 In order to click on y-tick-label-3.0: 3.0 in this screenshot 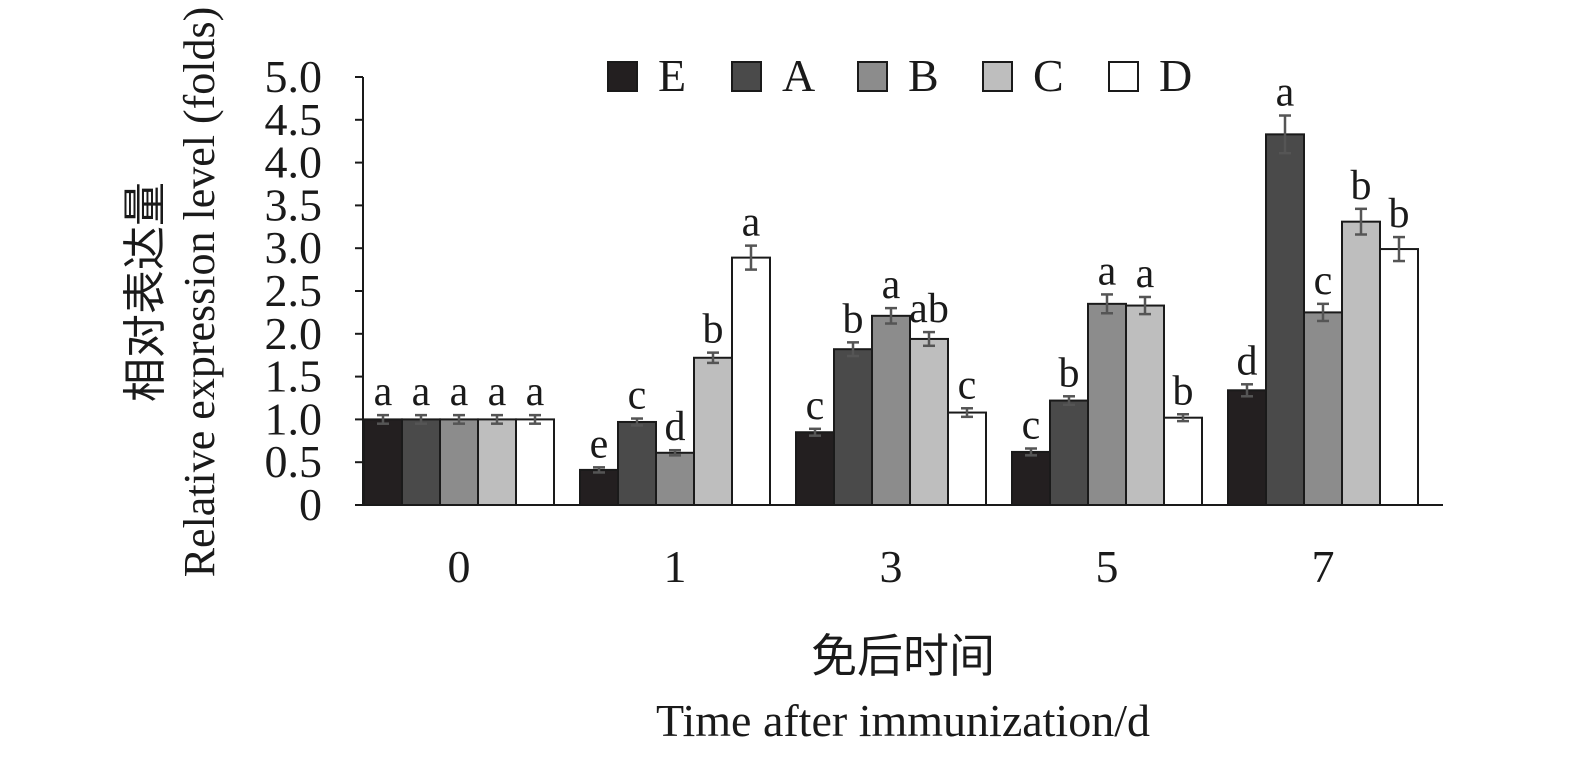, I will do `click(294, 247)`.